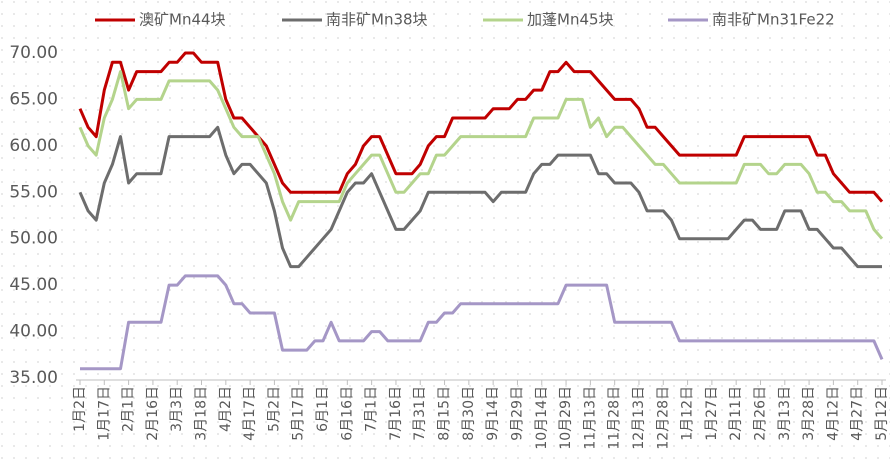 Image resolution: width=890 pixels, height=469 pixels. What do you see at coordinates (33, 378) in the screenshot?
I see `y-tick-label: 35.00` at bounding box center [33, 378].